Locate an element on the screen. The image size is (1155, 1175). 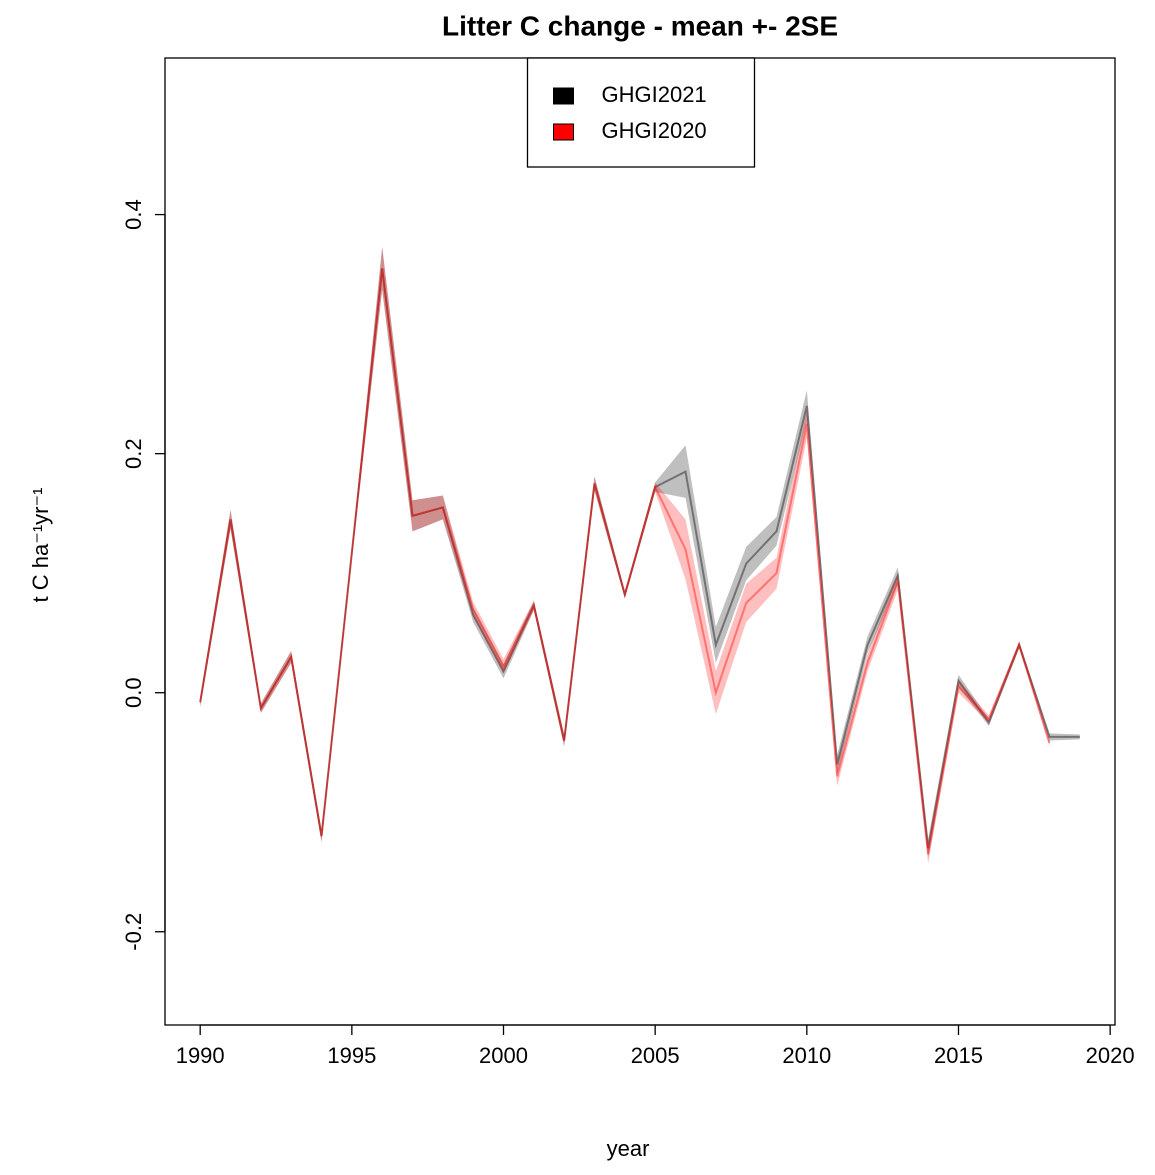
x-tick-label: 1990 is located at coordinates (200, 1055).